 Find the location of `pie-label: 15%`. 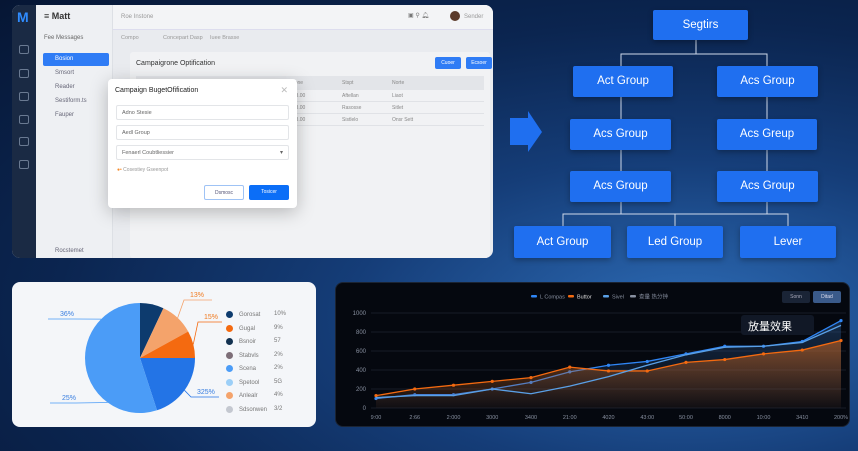

pie-label: 15% is located at coordinates (211, 317).